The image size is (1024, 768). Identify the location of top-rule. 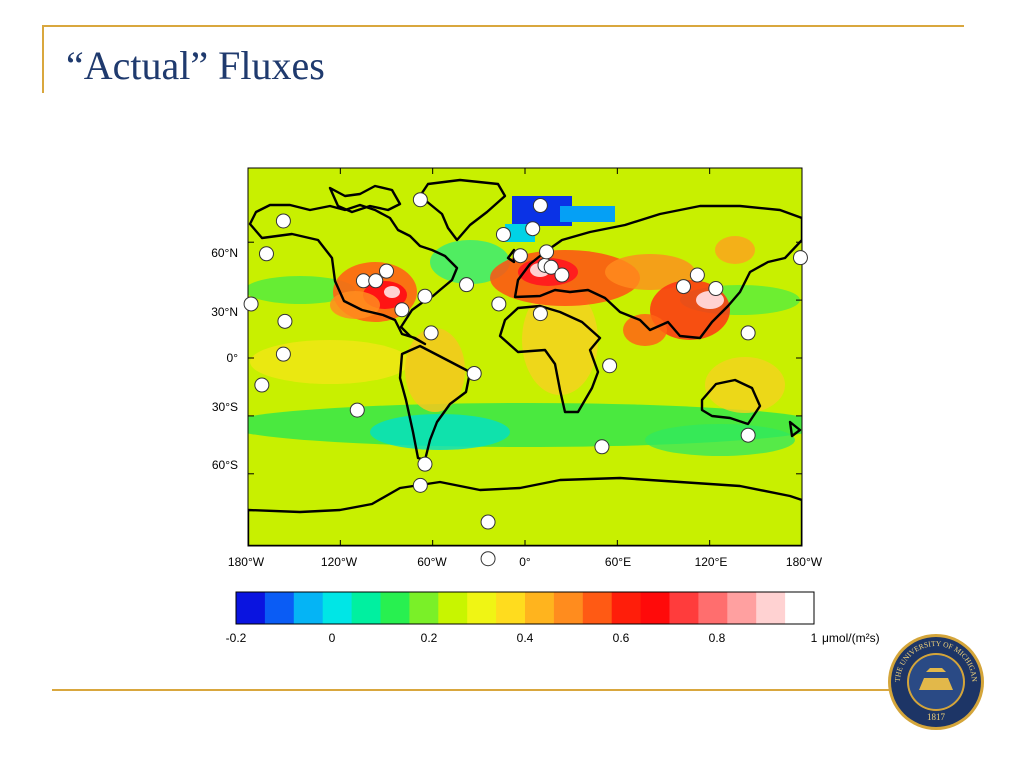
(503, 26).